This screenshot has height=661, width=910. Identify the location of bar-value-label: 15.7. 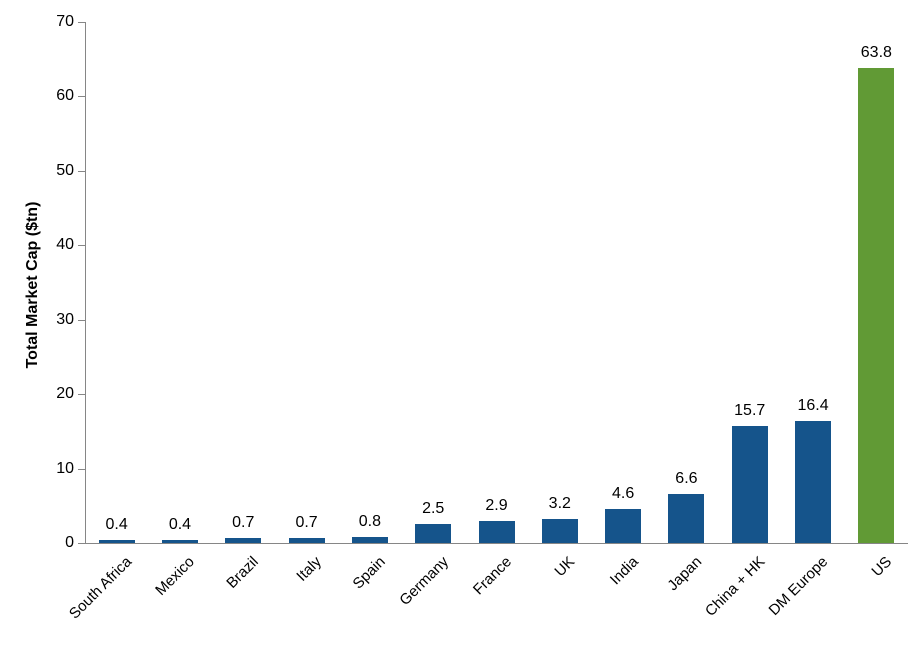
(750, 410).